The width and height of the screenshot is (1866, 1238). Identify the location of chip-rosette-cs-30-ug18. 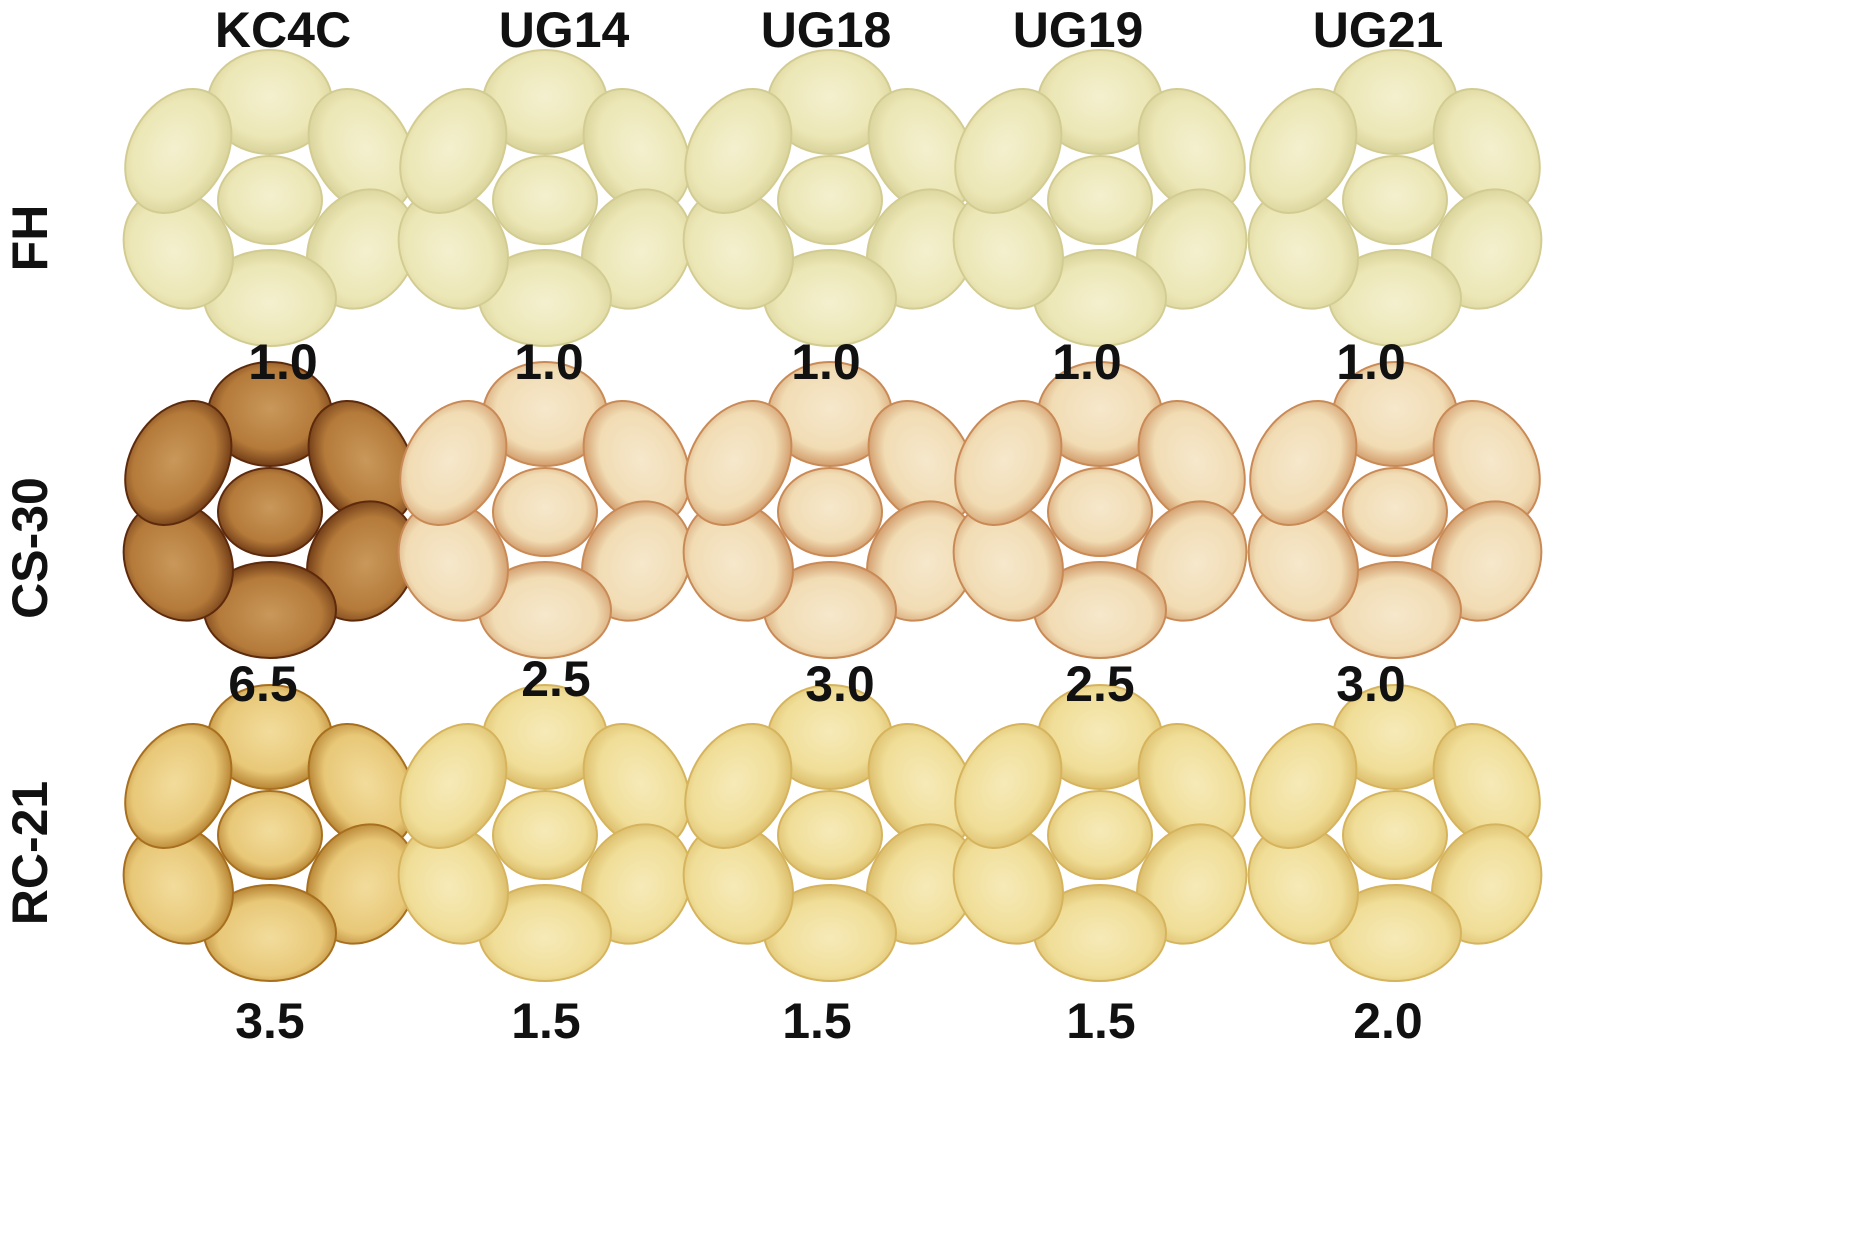
(830, 510).